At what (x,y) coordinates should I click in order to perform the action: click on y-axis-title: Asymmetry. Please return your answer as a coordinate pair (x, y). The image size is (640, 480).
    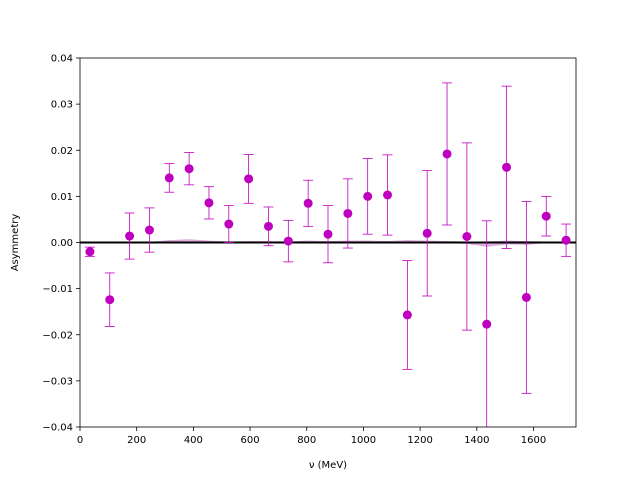
    Looking at the image, I should click on (15, 243).